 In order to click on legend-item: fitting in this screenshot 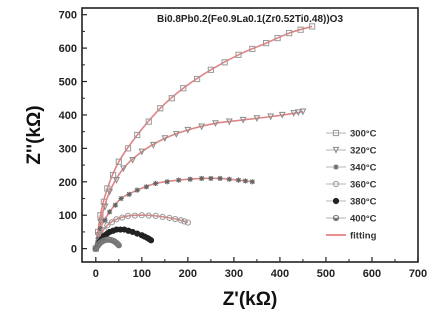, I will do `click(351, 236)`.